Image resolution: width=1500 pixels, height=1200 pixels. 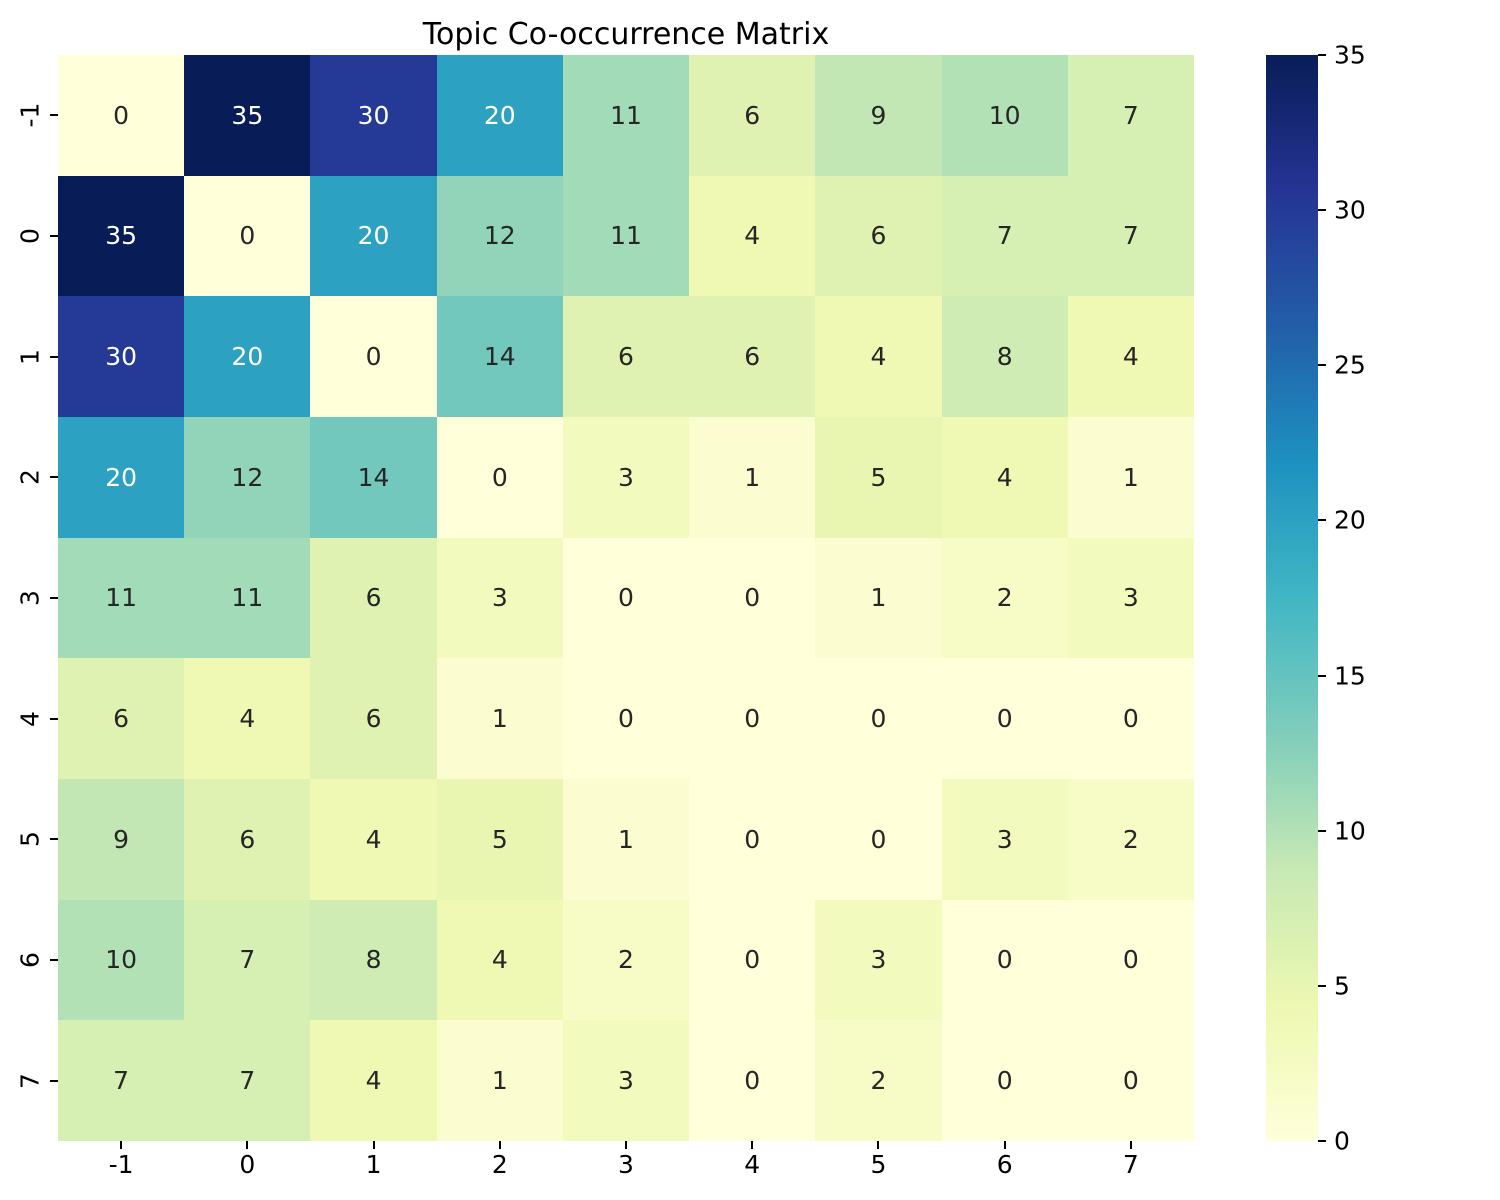 I want to click on heatmap-cell: 5, so click(x=499, y=839).